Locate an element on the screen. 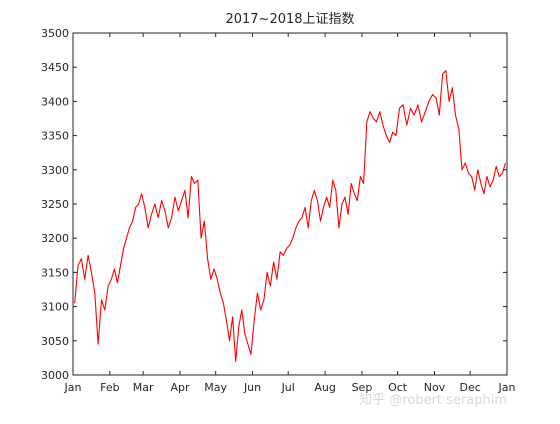  x-tick-label: Feb is located at coordinates (109, 387).